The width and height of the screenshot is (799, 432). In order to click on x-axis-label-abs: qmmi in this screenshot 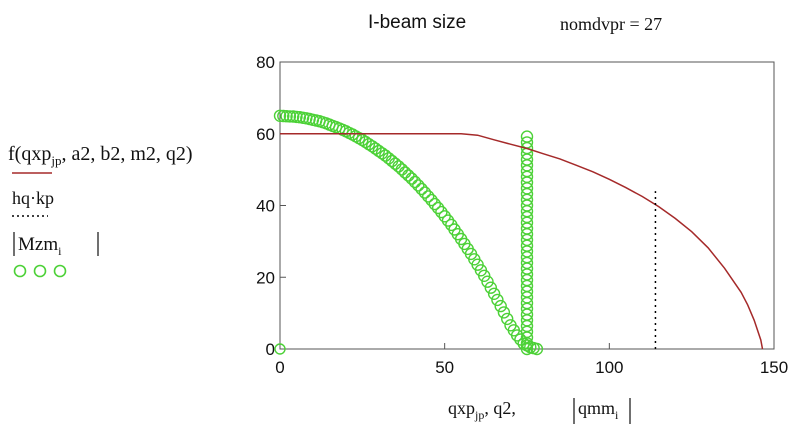, I will do `click(598, 410)`.